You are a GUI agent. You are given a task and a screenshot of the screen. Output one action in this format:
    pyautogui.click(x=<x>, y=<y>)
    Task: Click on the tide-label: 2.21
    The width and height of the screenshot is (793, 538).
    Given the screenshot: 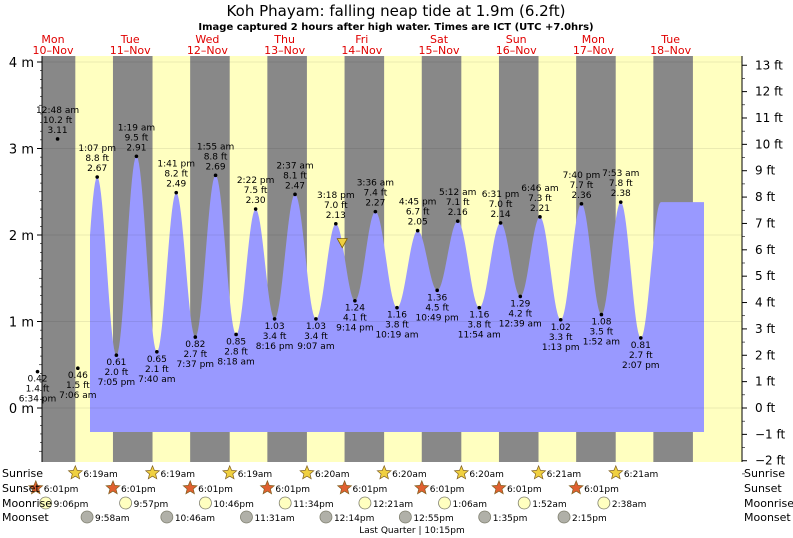 What is the action you would take?
    pyautogui.click(x=540, y=209)
    